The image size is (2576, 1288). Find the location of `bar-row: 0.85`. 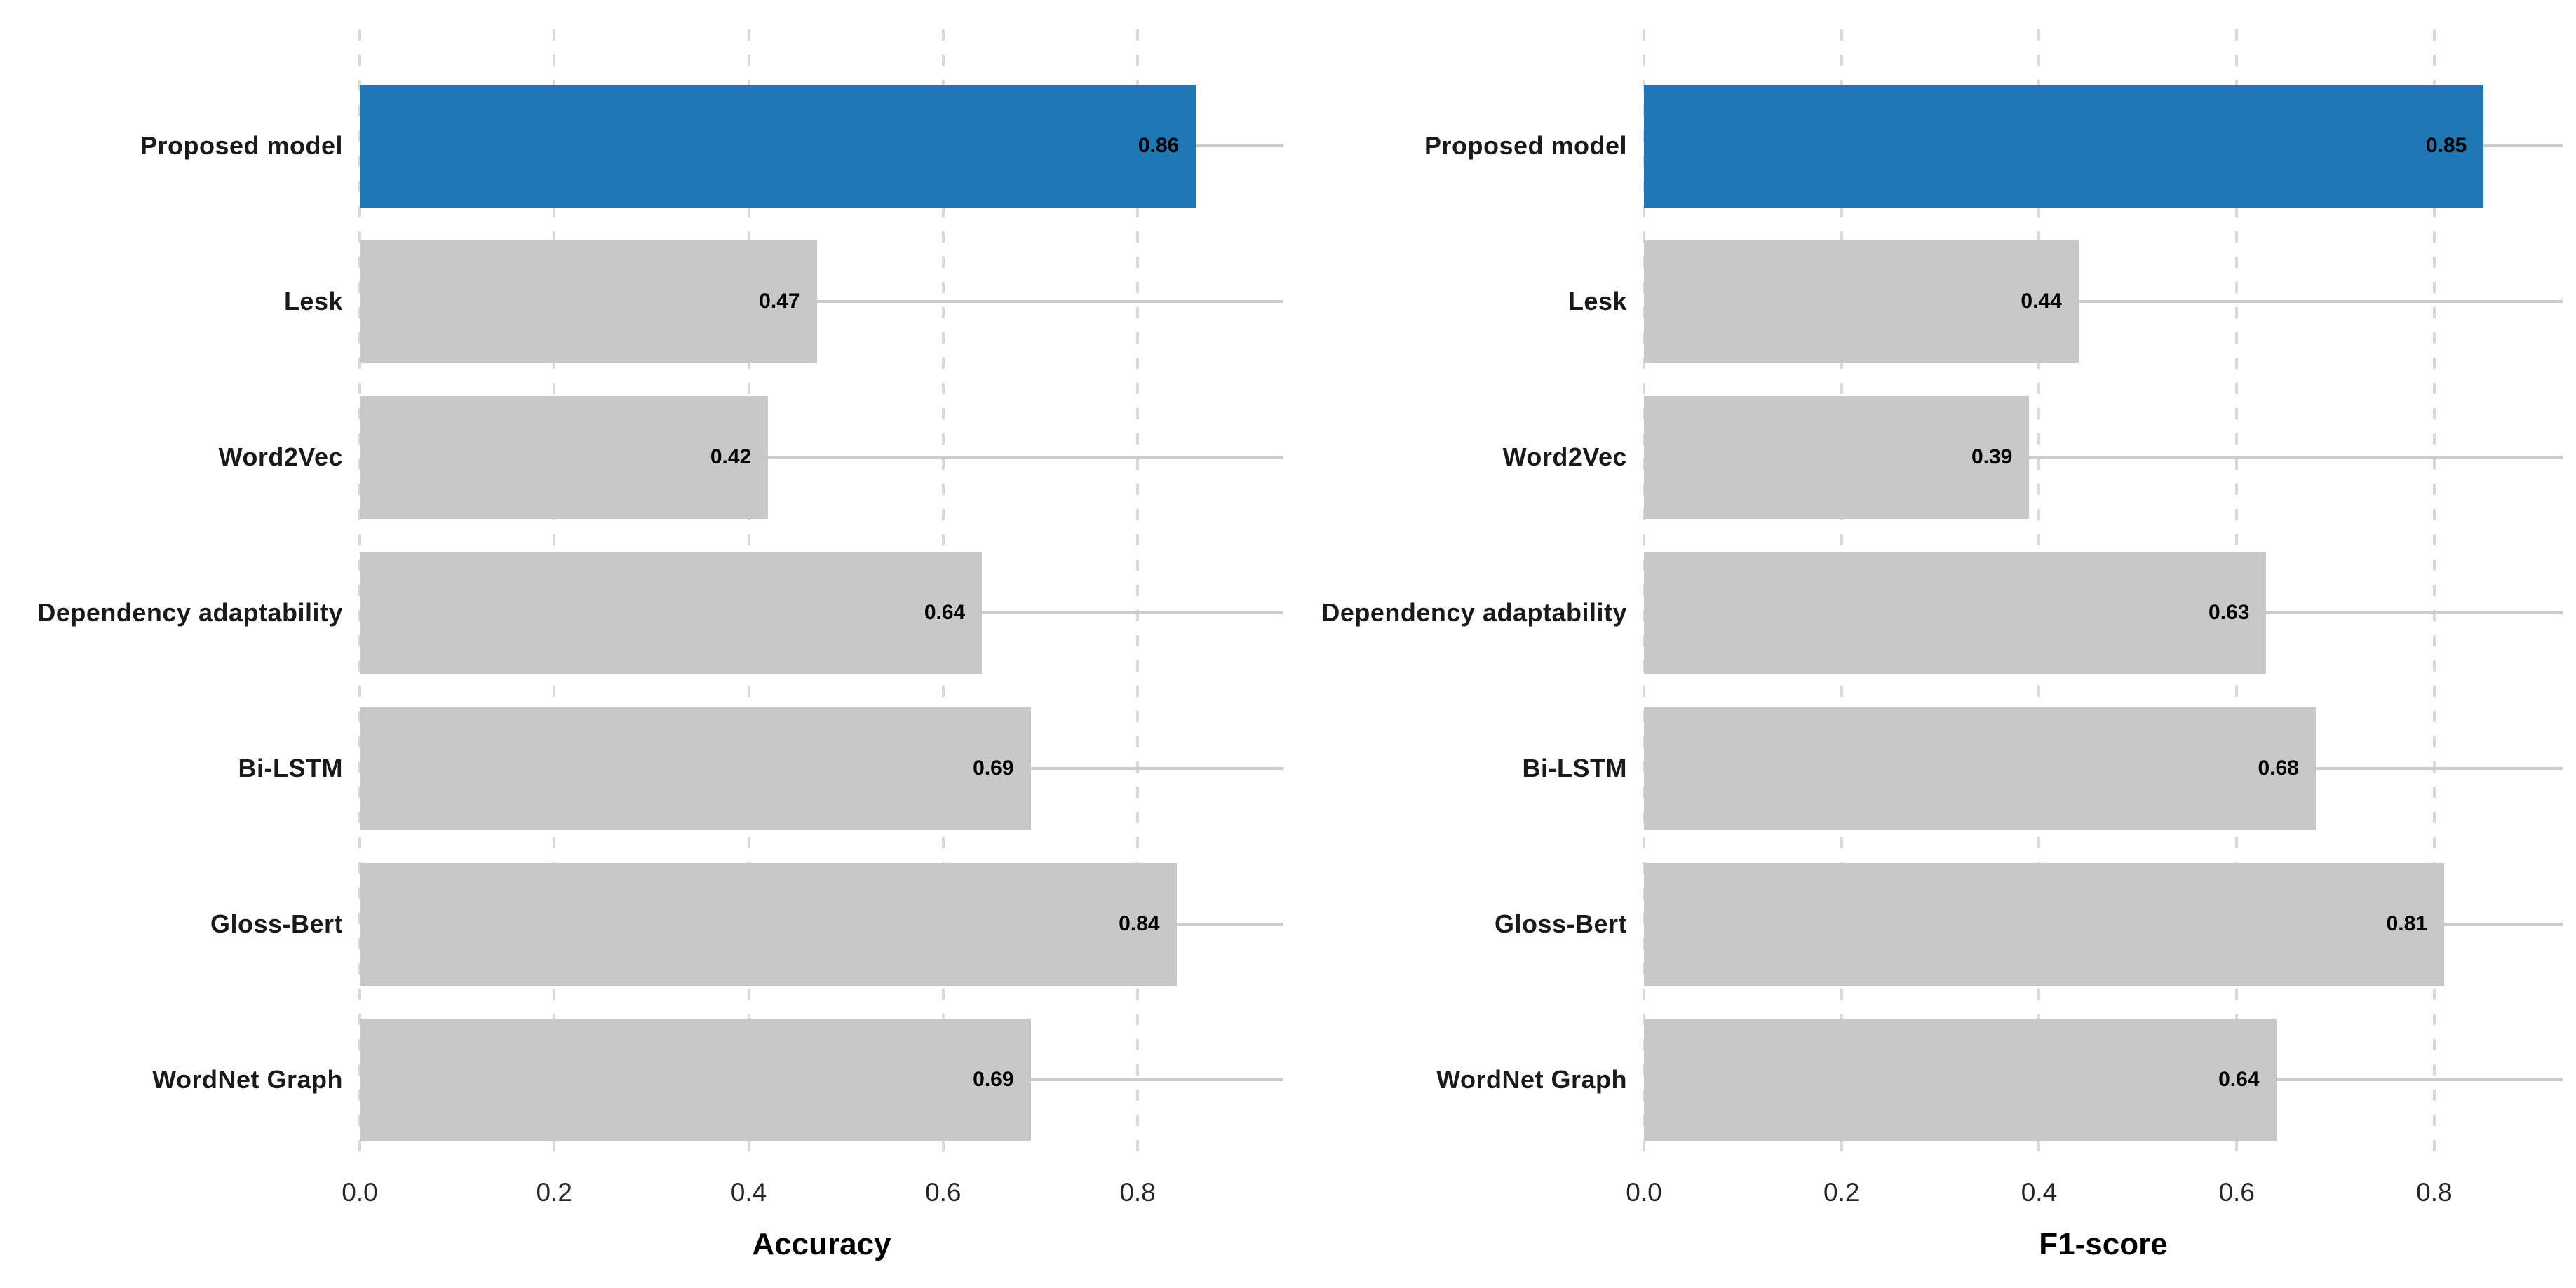

bar-row: 0.85 is located at coordinates (2103, 146).